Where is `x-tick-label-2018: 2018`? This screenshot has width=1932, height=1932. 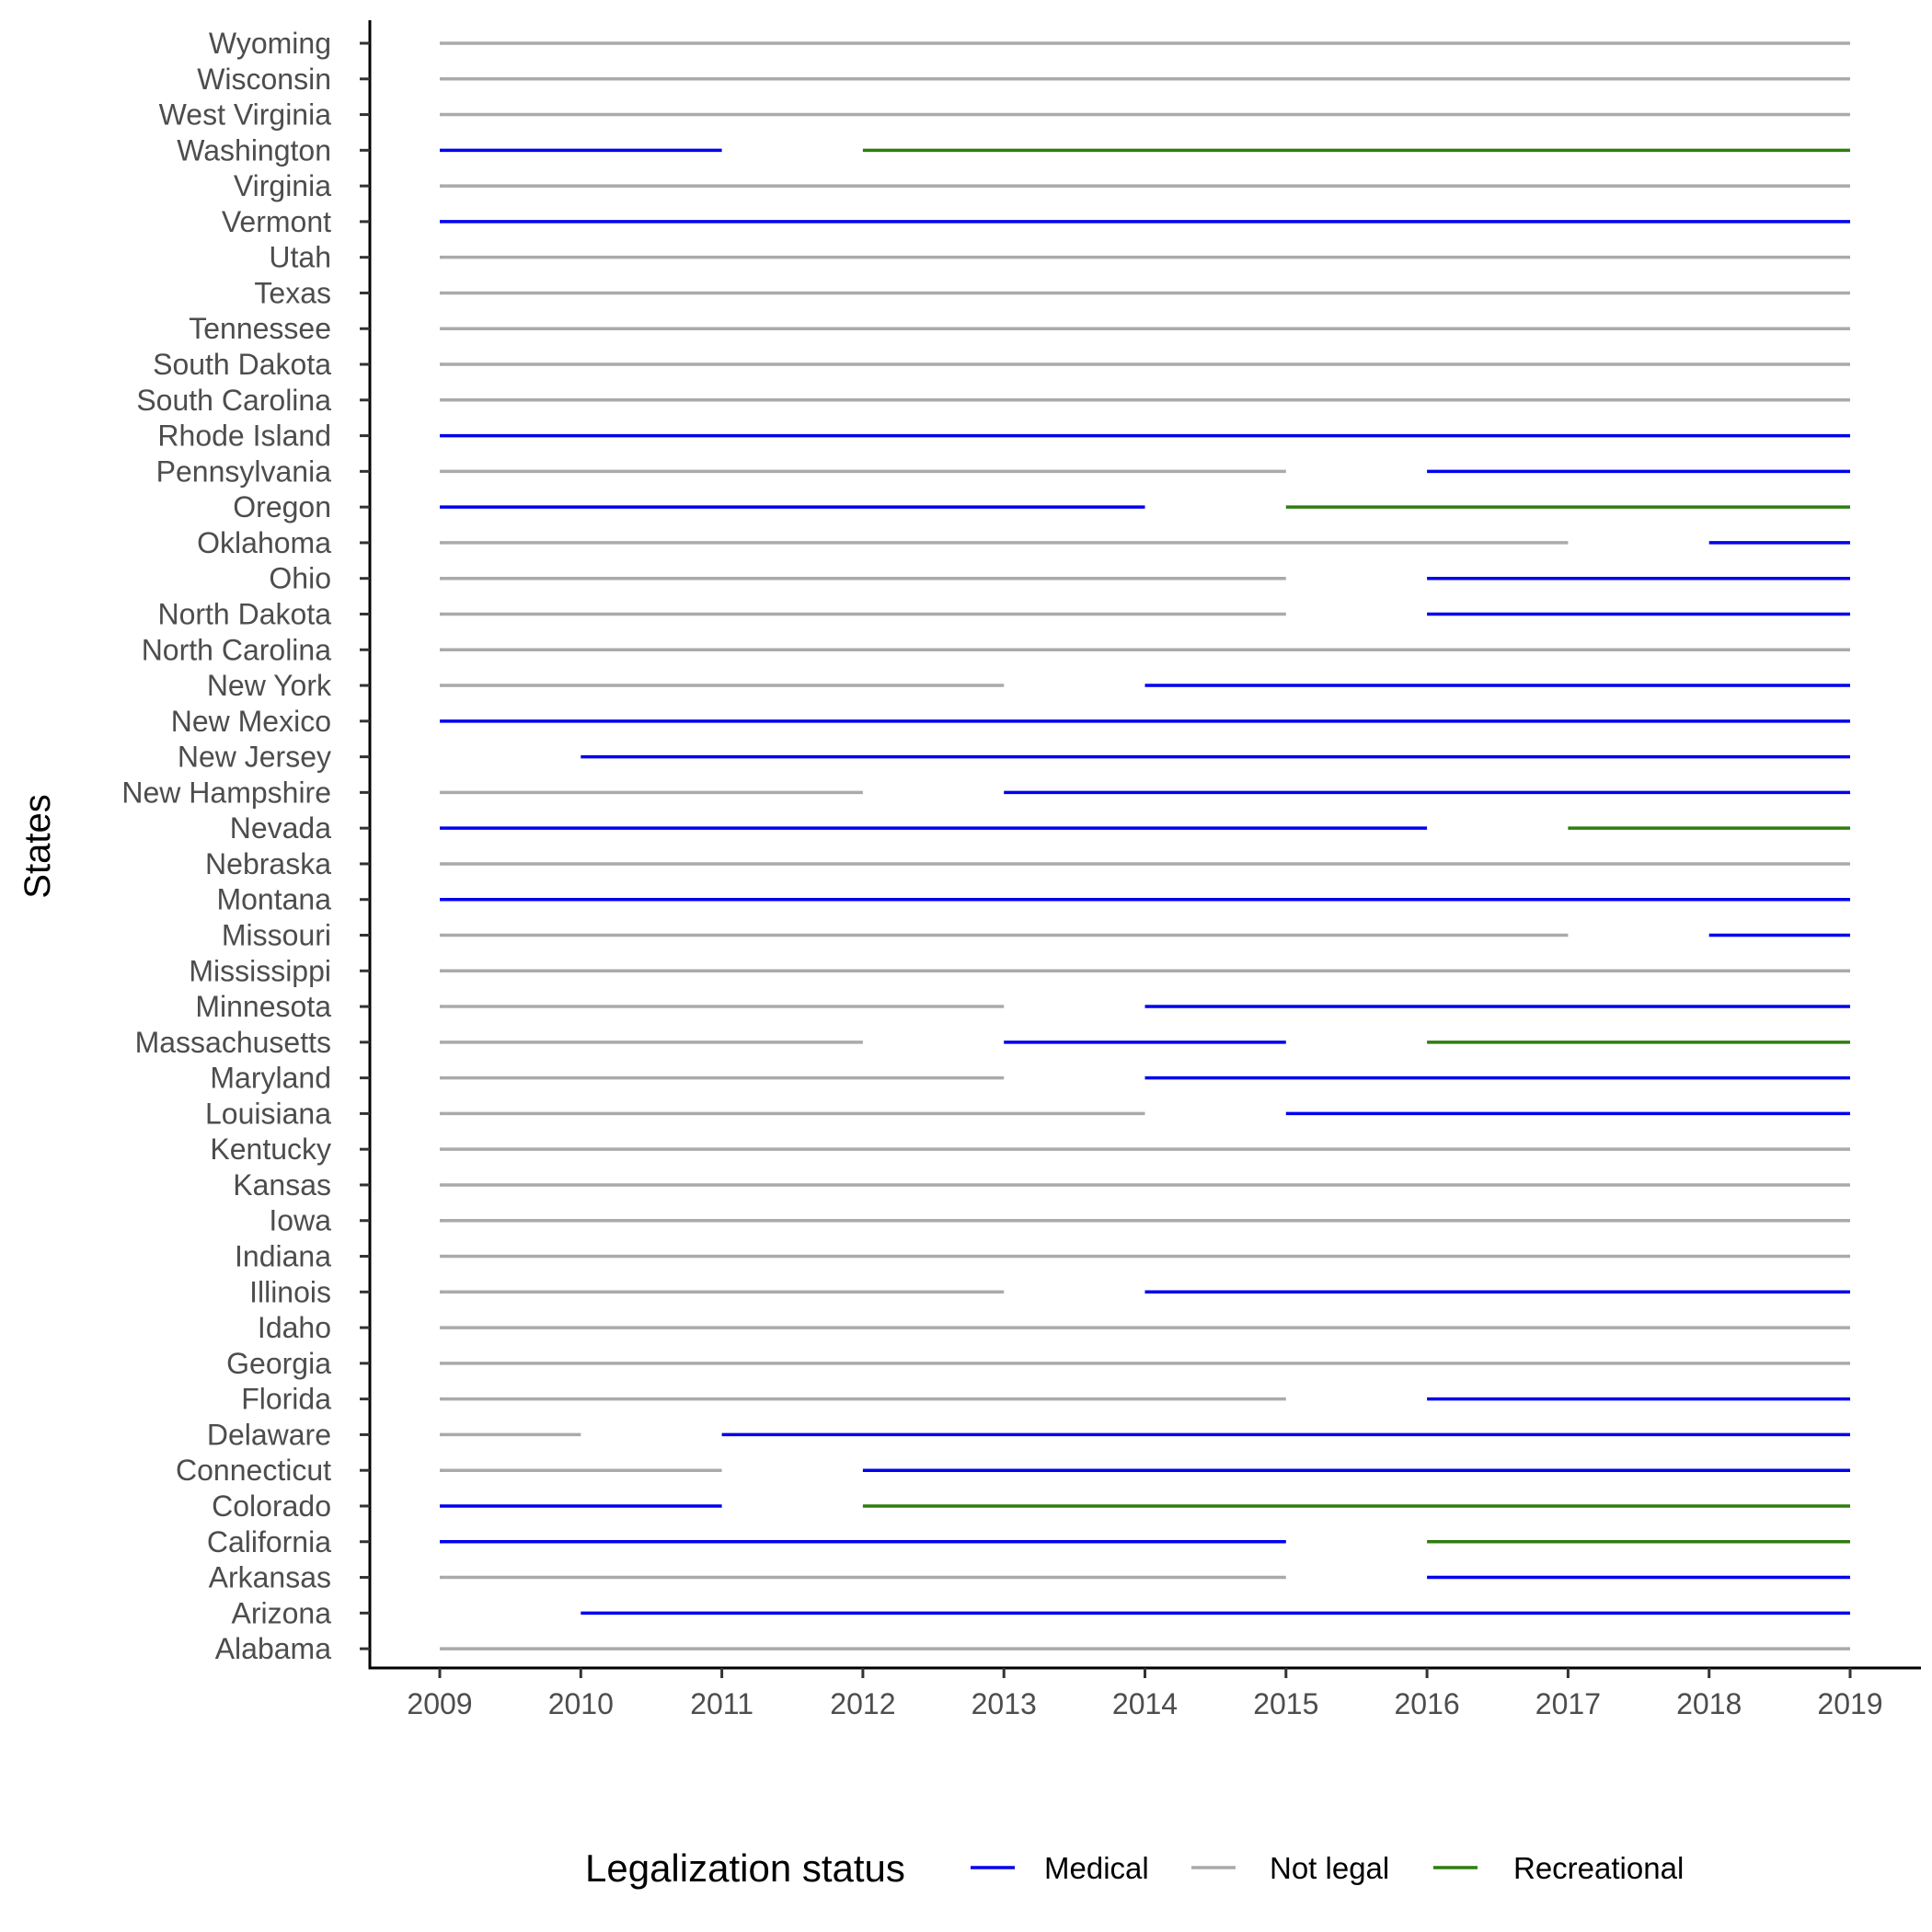 x-tick-label-2018: 2018 is located at coordinates (1709, 1703).